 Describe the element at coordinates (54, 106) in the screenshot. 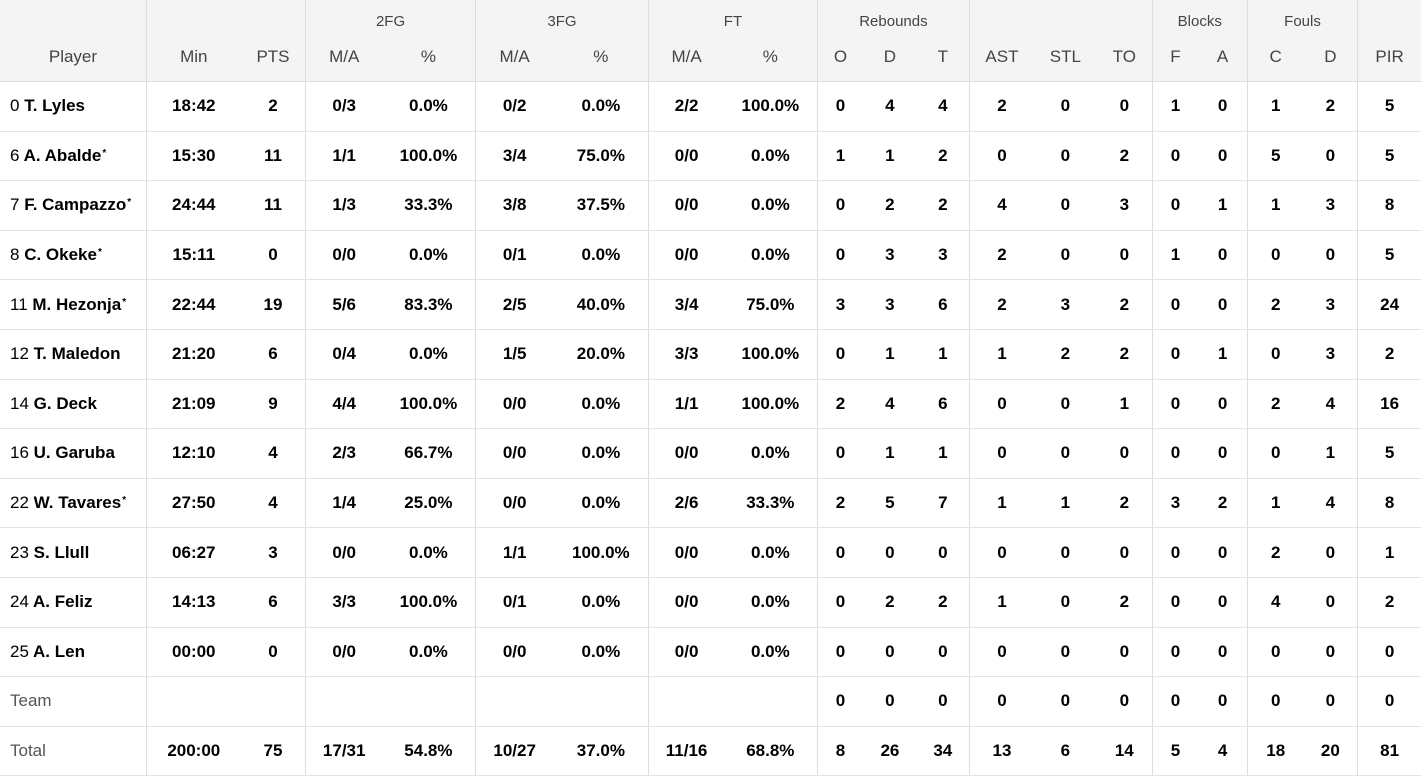

I see `player-name-link: T. Lyles` at that location.